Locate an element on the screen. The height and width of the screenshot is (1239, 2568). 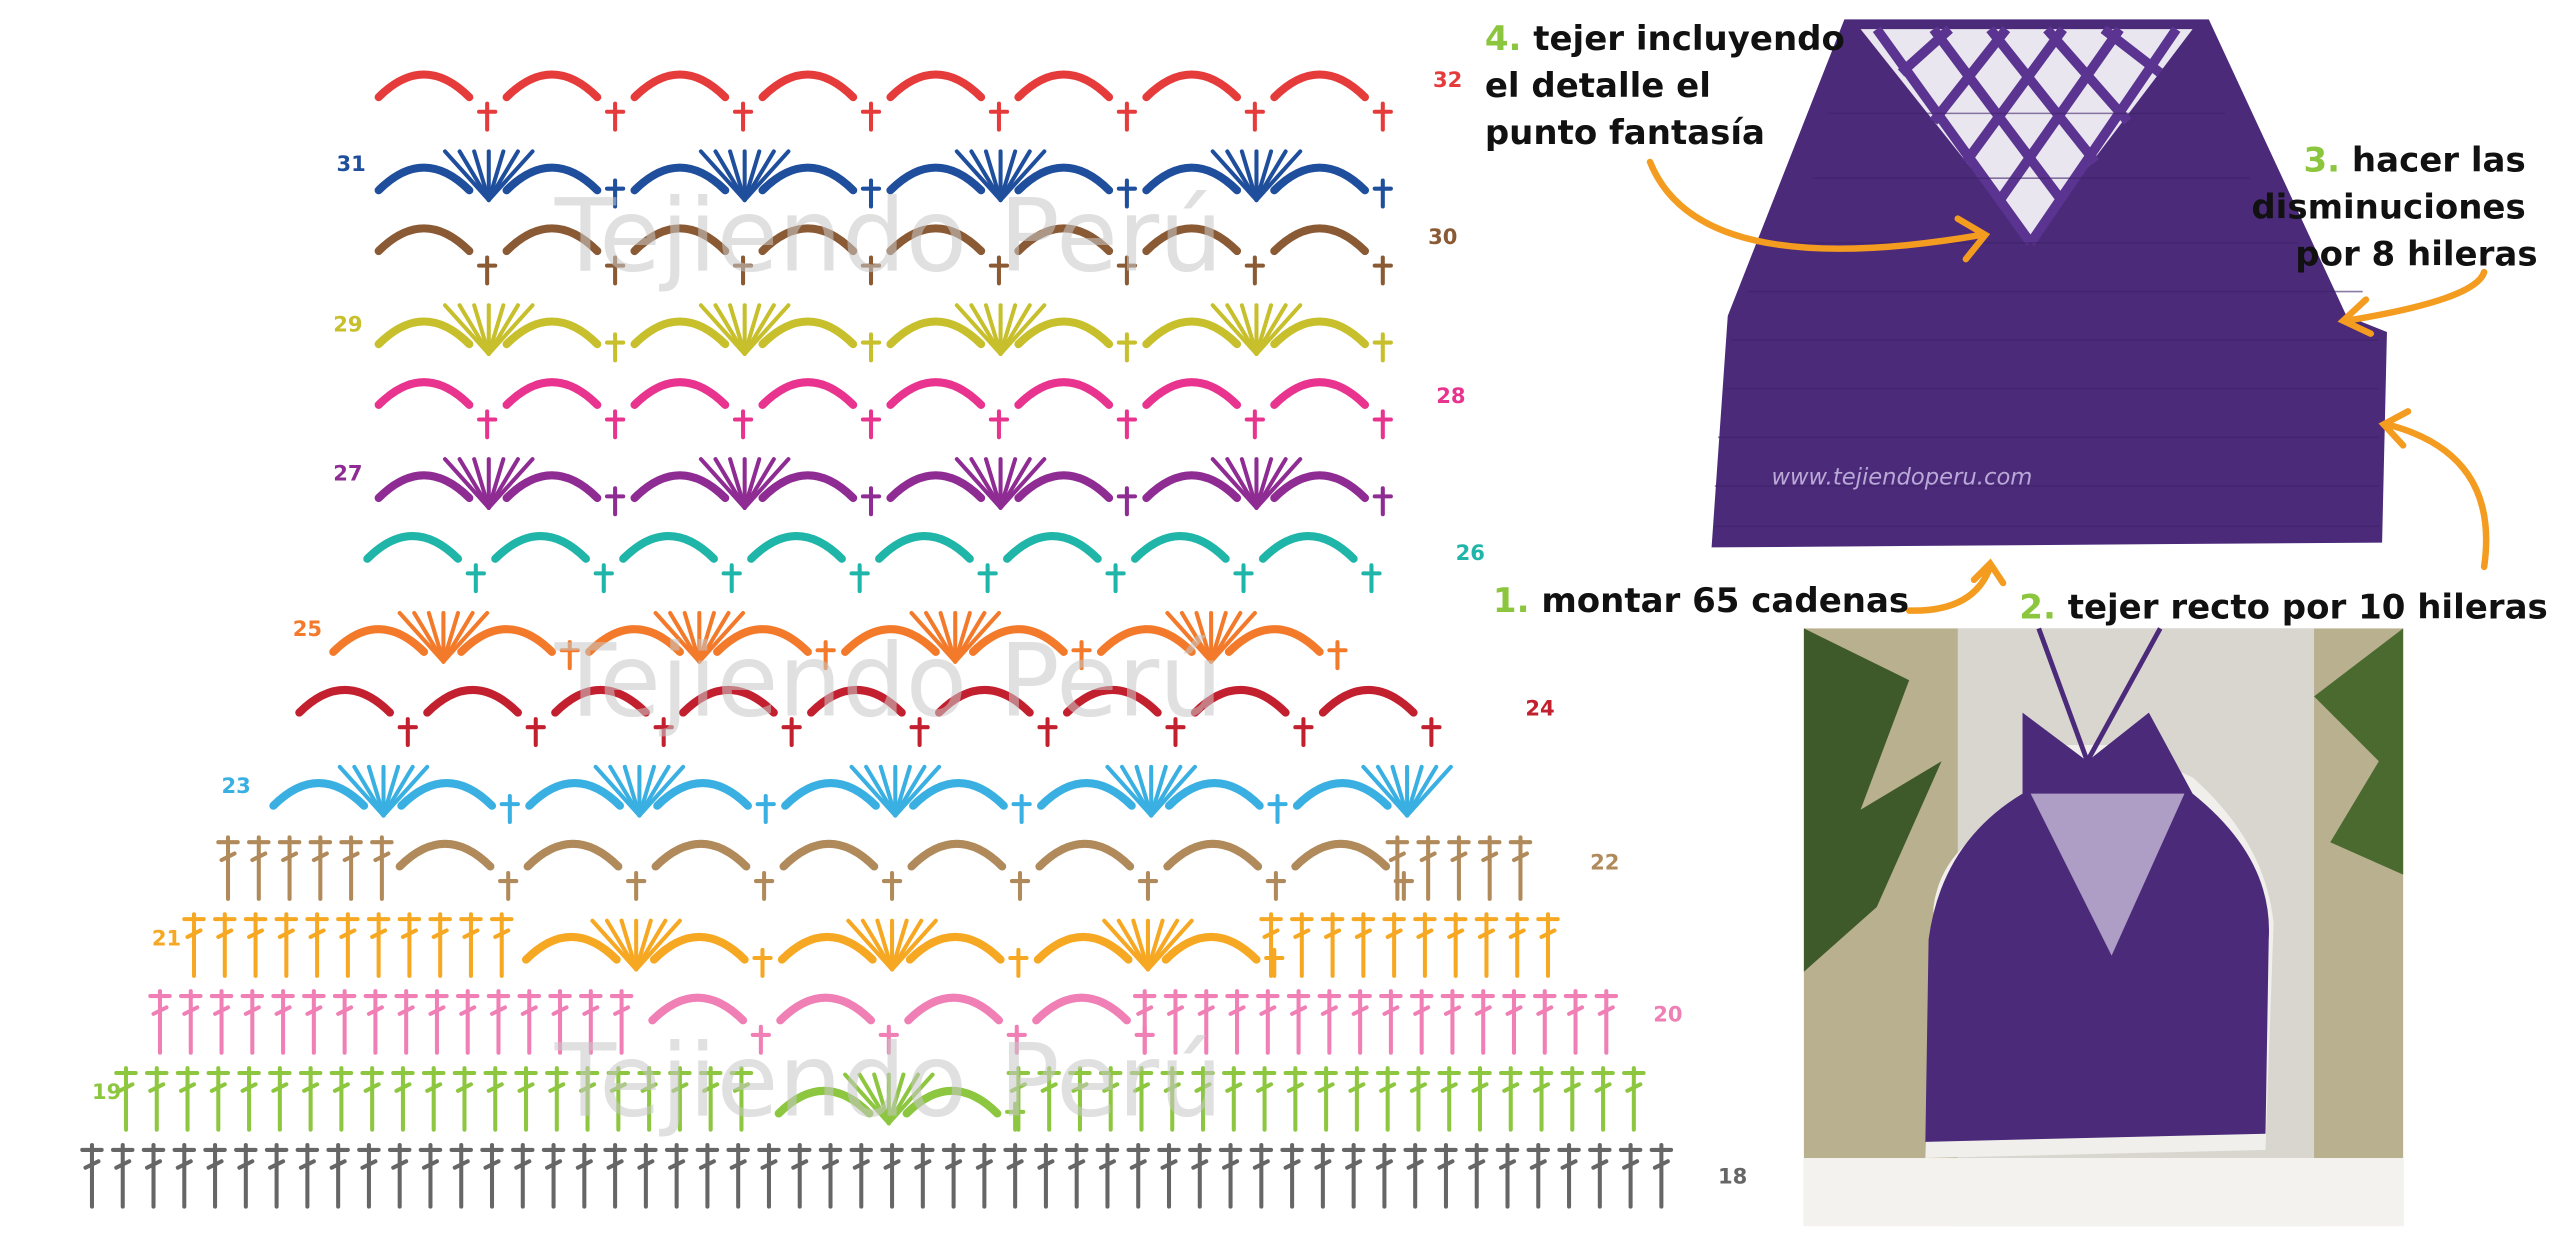
row-label: 22 is located at coordinates (1604, 861).